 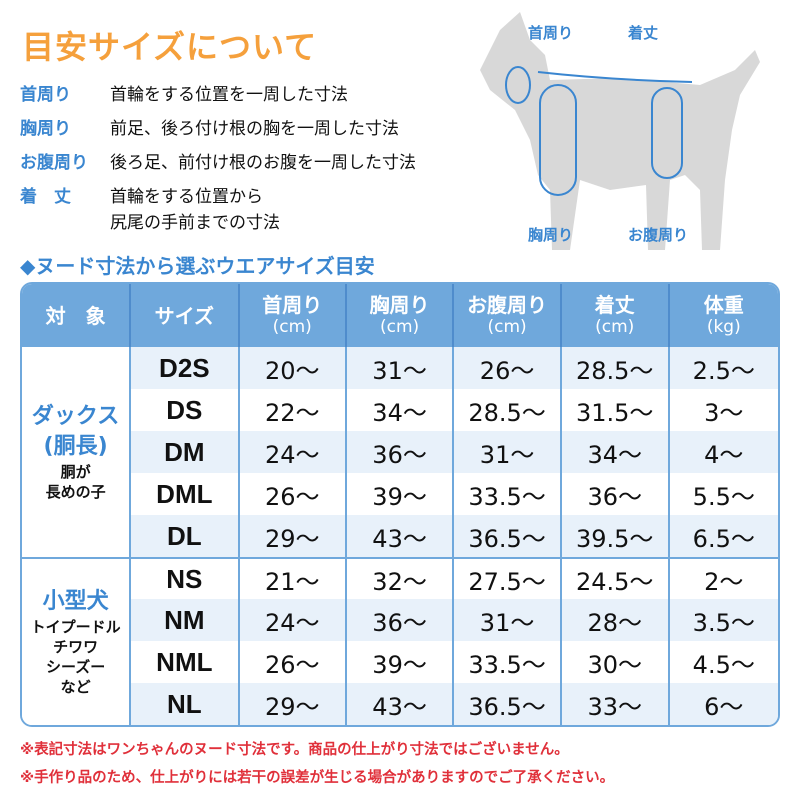 What do you see at coordinates (722, 704) in the screenshot?
I see `value-cell: 6〜` at bounding box center [722, 704].